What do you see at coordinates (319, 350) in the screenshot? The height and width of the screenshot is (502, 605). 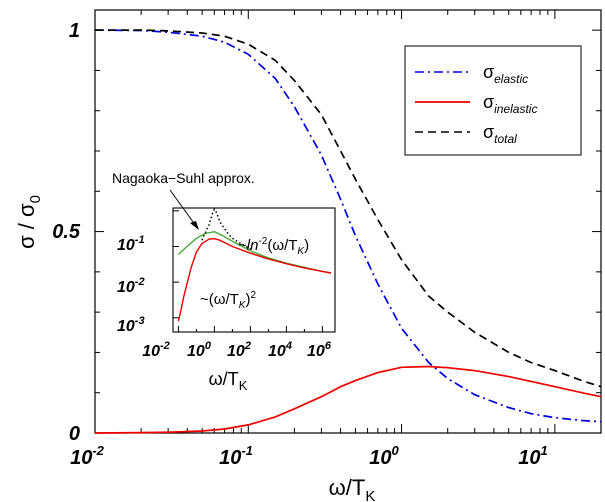 I see `inset-x-tick-4: 10⁶` at bounding box center [319, 350].